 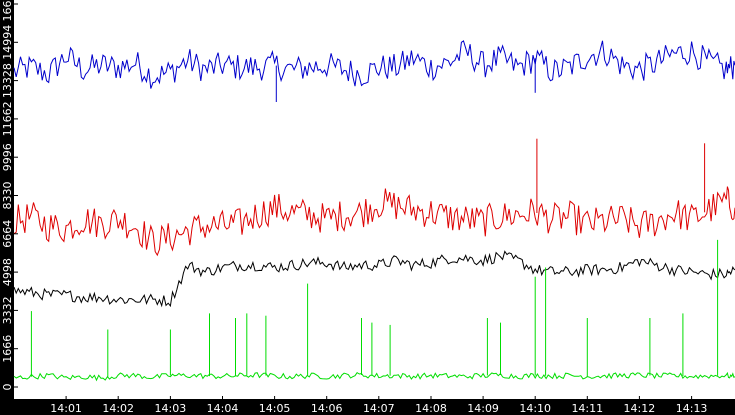 I want to click on y-tick-label-6: 9996, so click(x=7, y=157).